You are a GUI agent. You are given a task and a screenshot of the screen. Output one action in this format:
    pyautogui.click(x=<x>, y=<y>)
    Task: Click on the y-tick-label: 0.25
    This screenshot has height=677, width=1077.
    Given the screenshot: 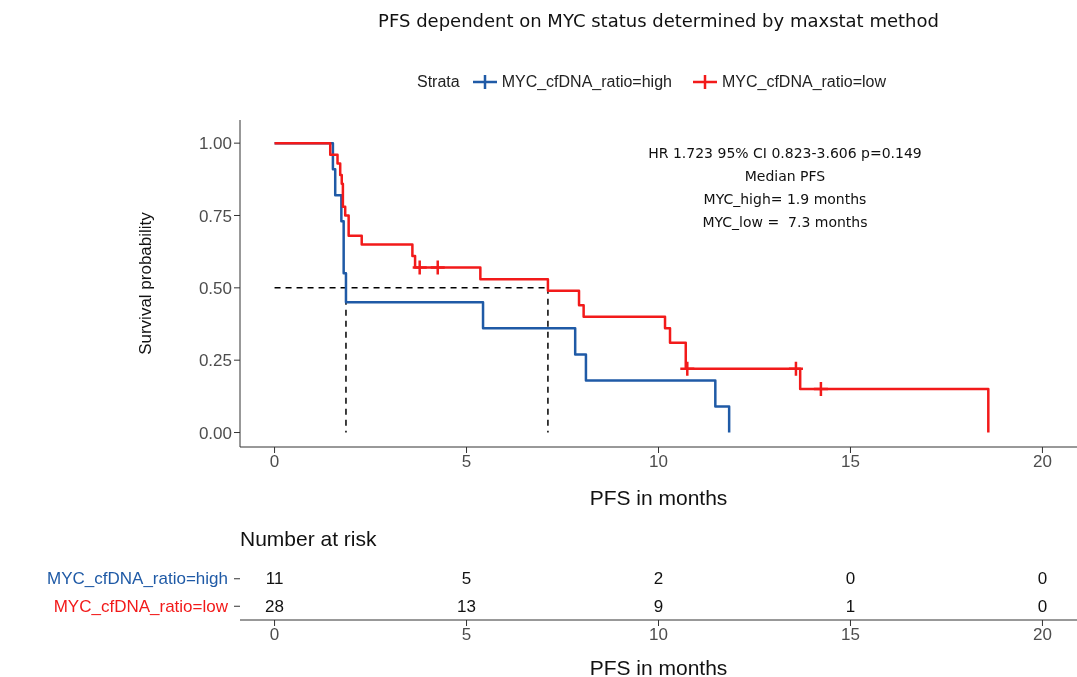 What is the action you would take?
    pyautogui.click(x=215, y=361)
    